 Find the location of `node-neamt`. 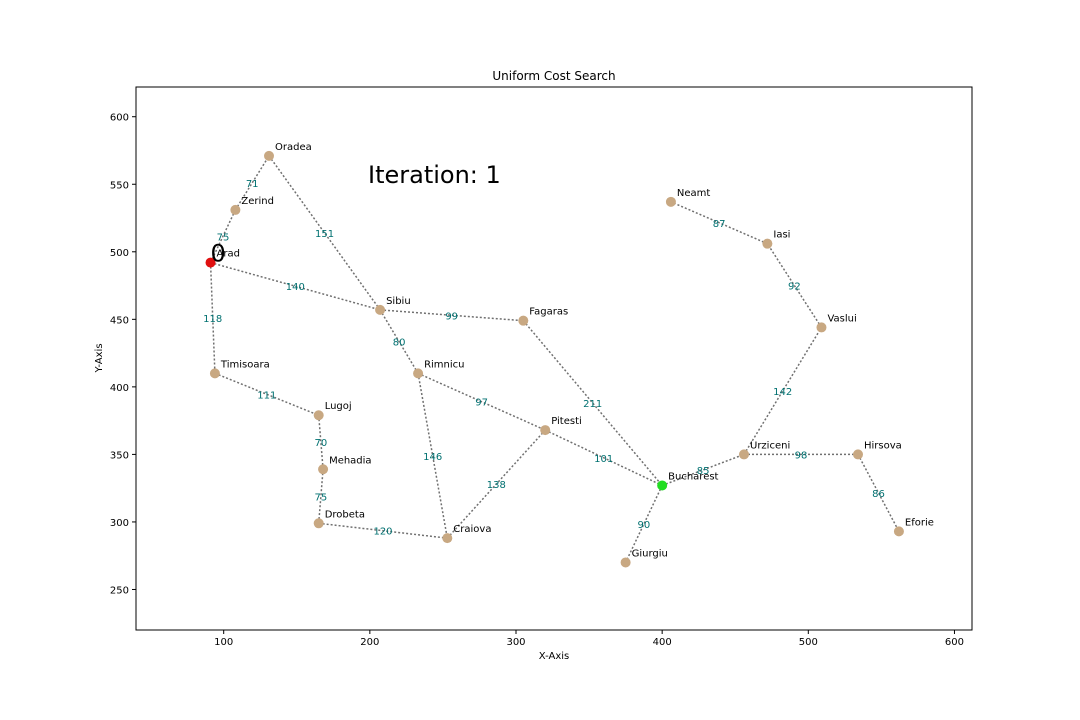

node-neamt is located at coordinates (670, 201).